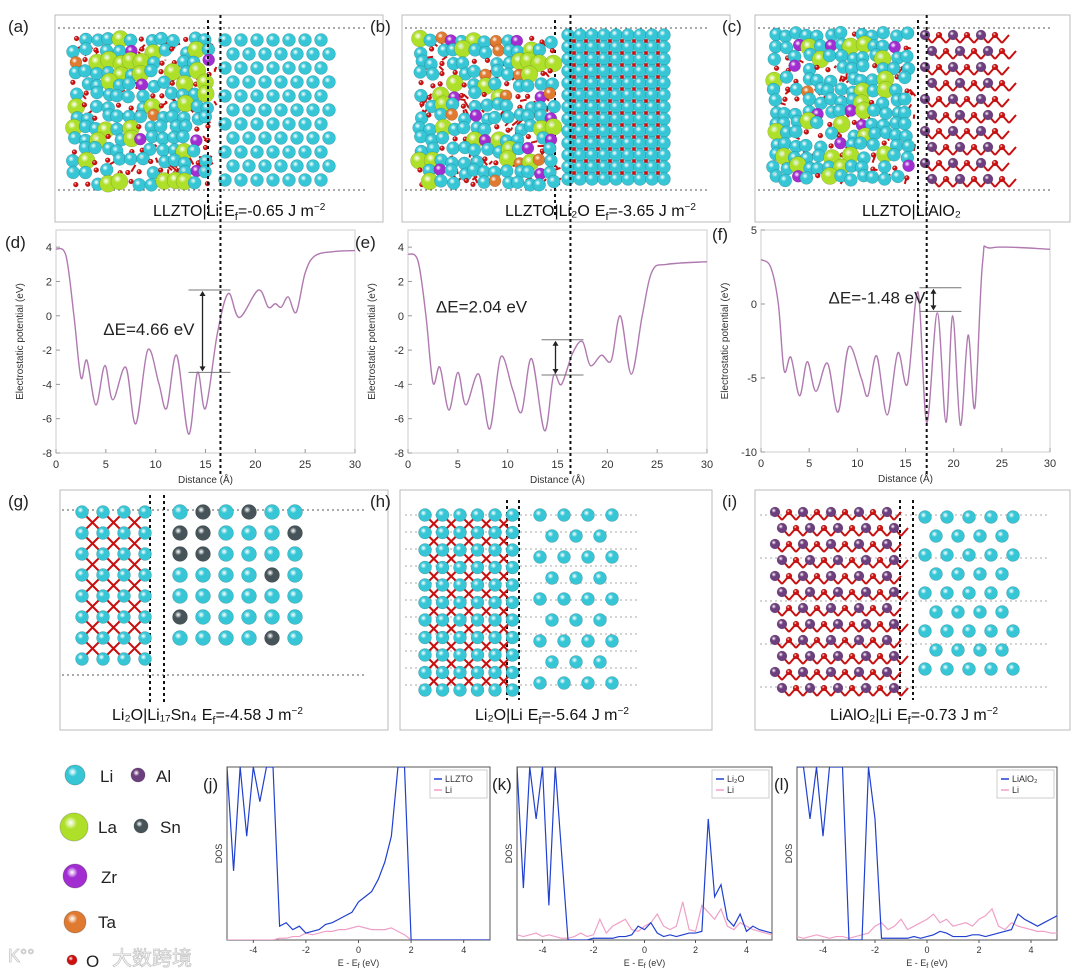 The image size is (1080, 973). I want to click on x-tick-label: 30, so click(1050, 464).